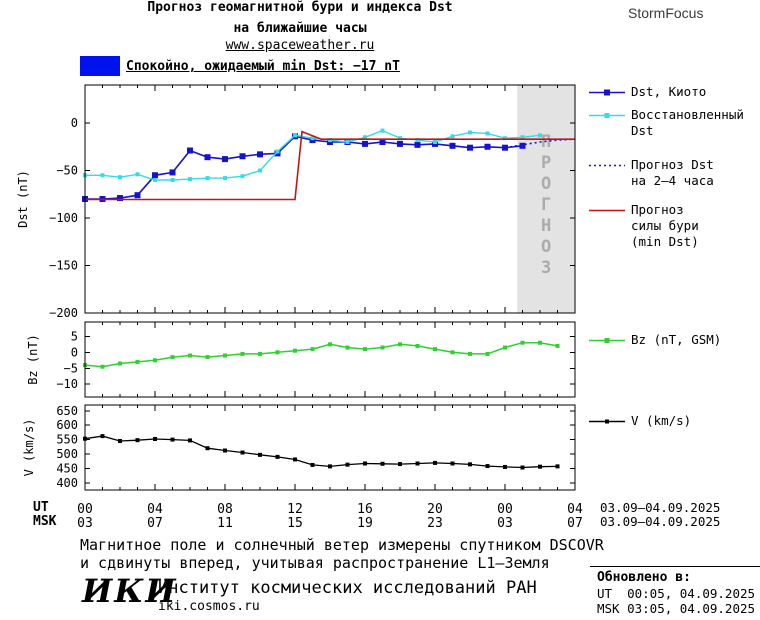 This screenshot has width=760, height=620. Describe the element at coordinates (540, 143) in the screenshot. I see `series-dst-forecast` at that location.